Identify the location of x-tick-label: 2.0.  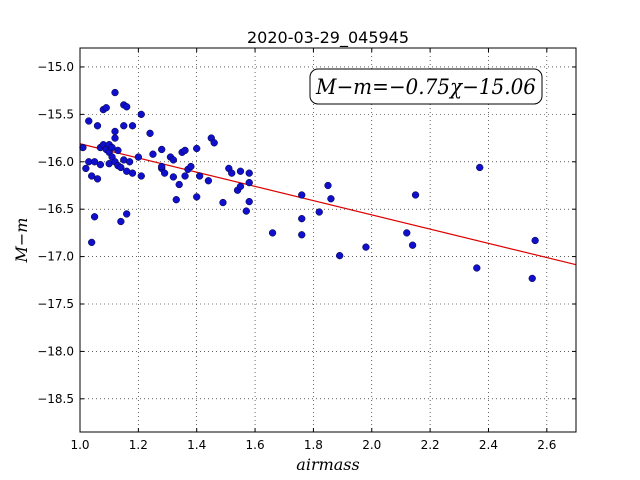
(371, 445).